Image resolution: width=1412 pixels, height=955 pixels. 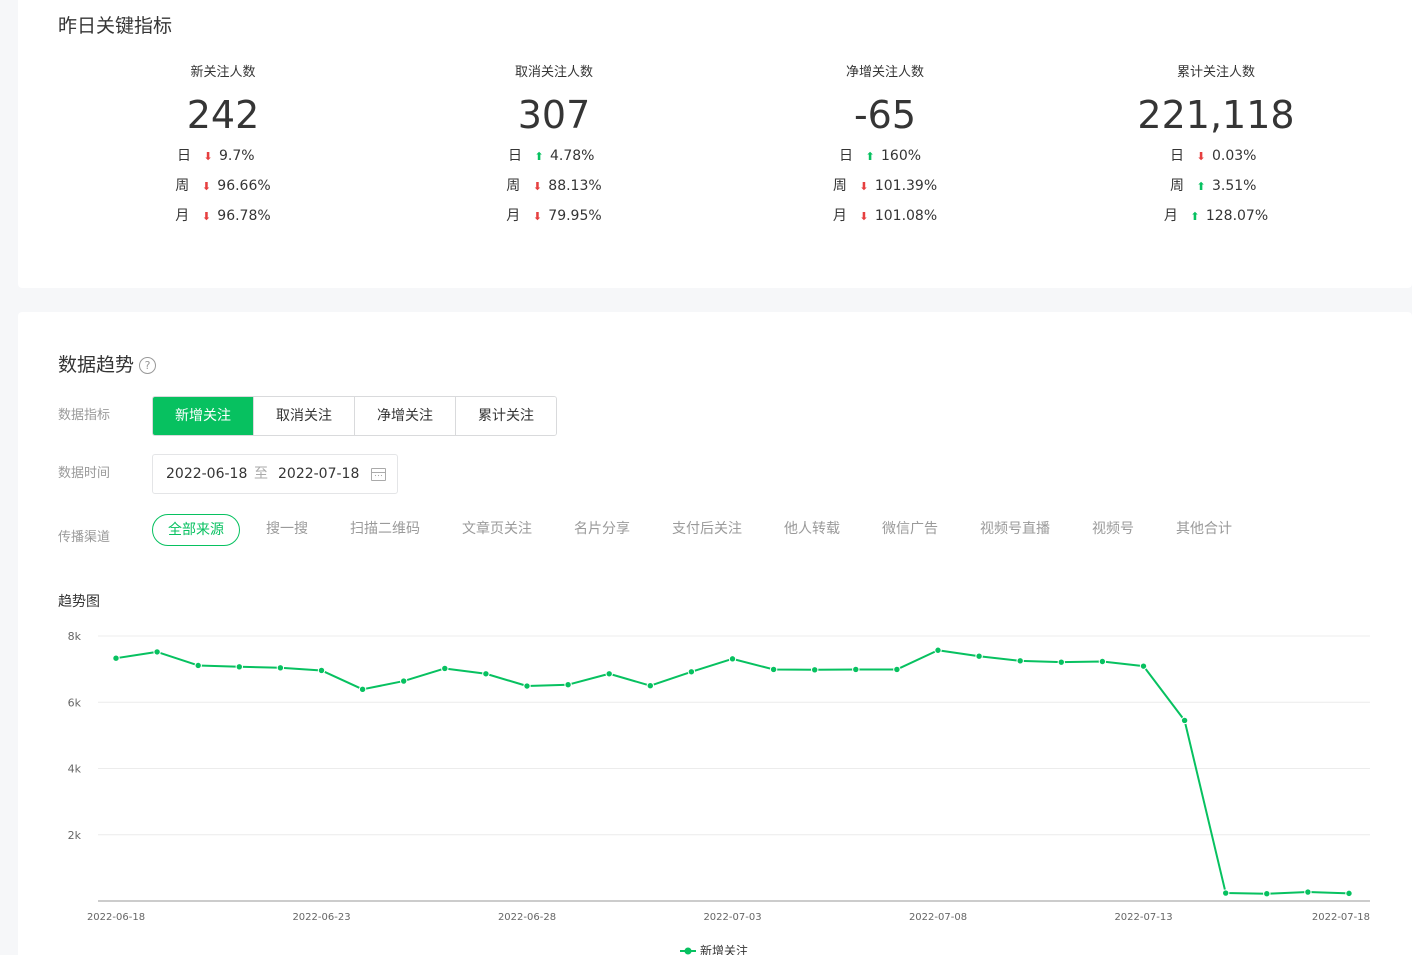 I want to click on x-tick-label: 2022-07-13, so click(x=1143, y=917).